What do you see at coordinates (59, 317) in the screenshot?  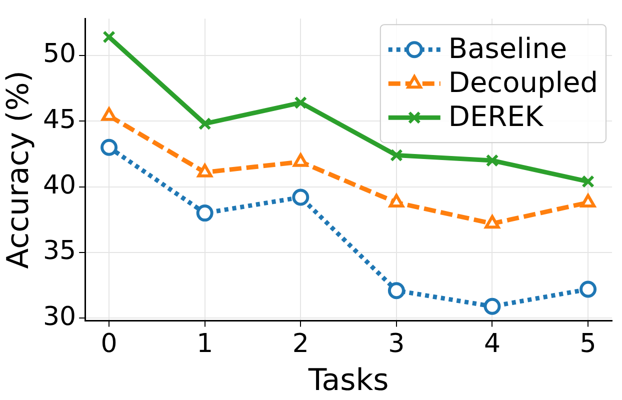 I see `y-tick-label: 30` at bounding box center [59, 317].